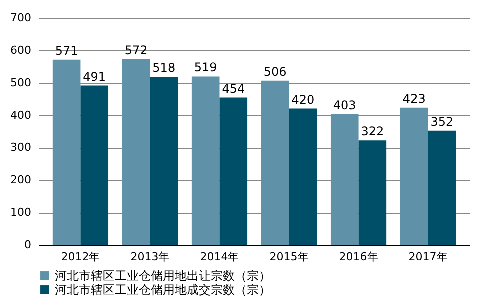 Image resolution: width=484 pixels, height=304 pixels. Describe the element at coordinates (344, 105) in the screenshot. I see `data-label: 403` at that location.